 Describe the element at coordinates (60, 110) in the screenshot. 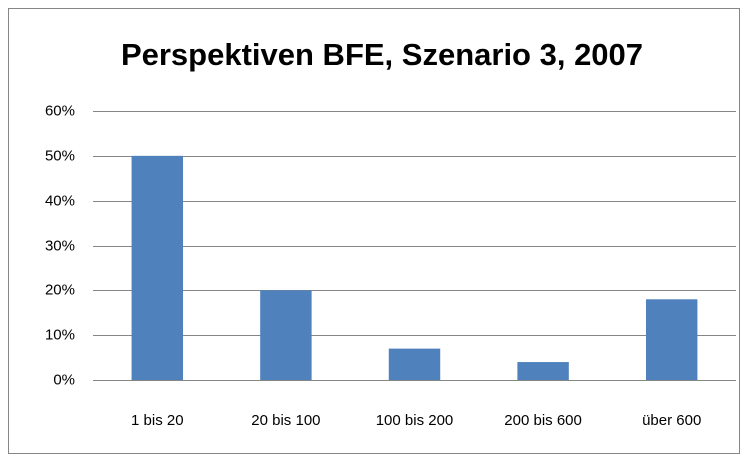

I see `y-tick-label: 60%` at that location.